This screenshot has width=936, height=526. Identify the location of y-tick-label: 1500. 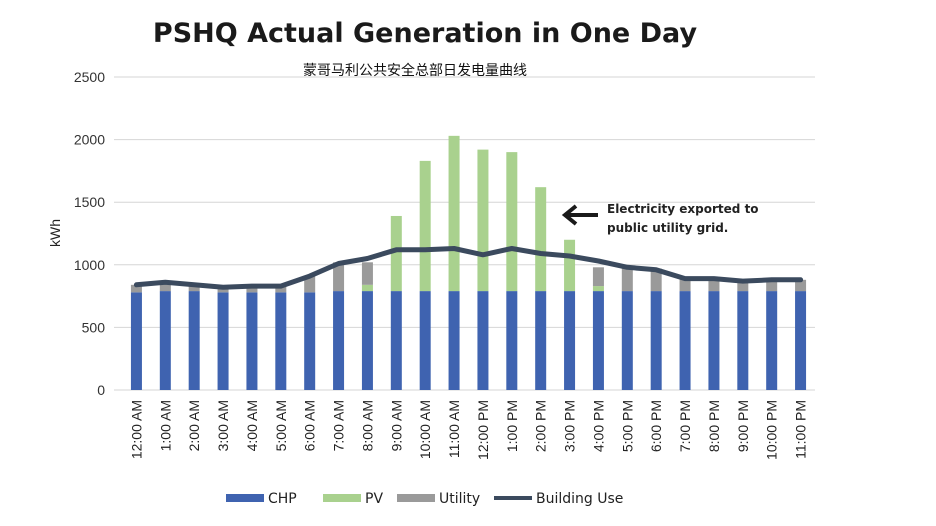
(89, 202).